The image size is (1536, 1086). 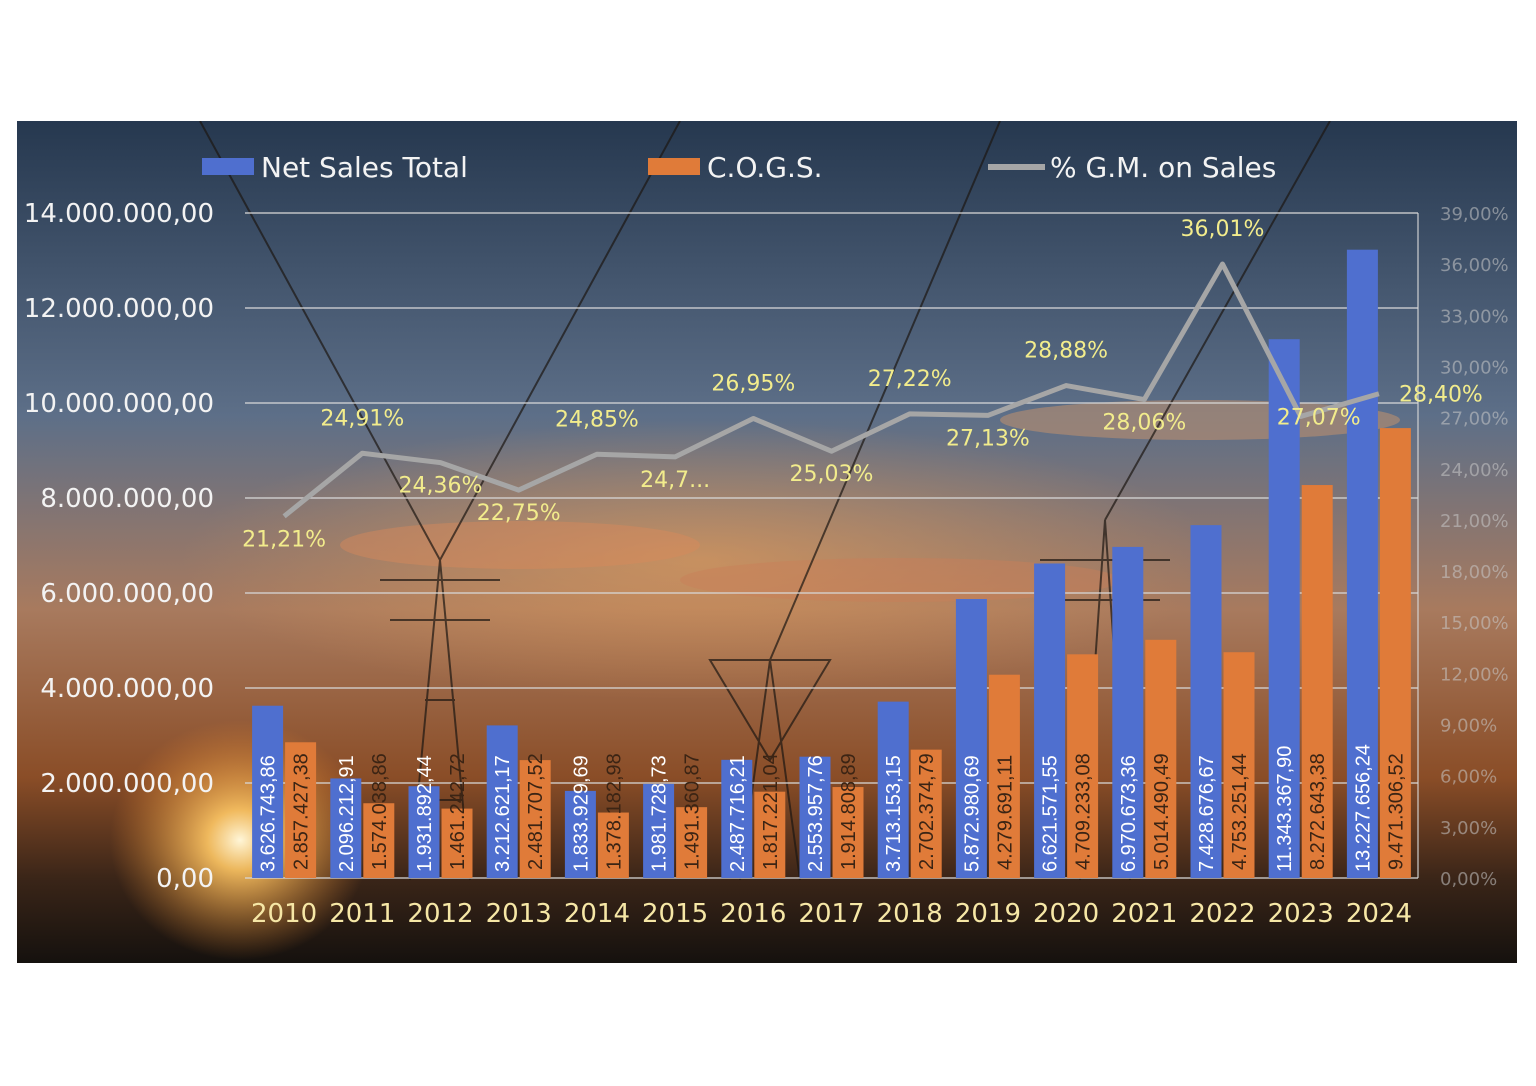 I want to click on cogs-value-label: 1.914.808,89, so click(x=849, y=811).